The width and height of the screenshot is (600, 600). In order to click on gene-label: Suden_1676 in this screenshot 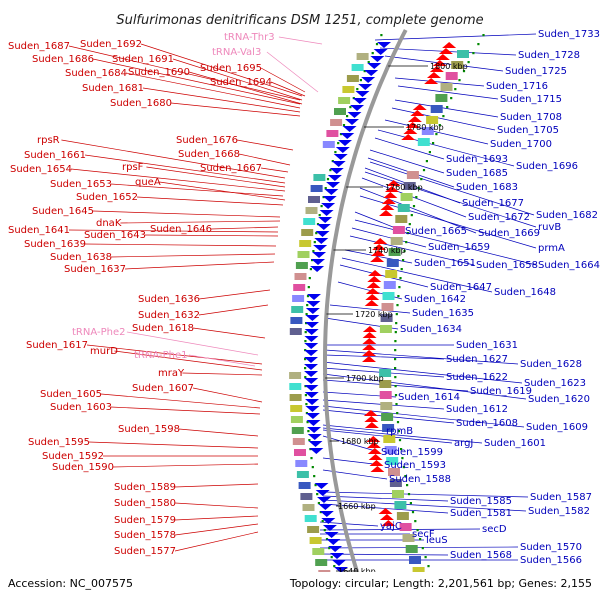, I will do `click(207, 140)`.